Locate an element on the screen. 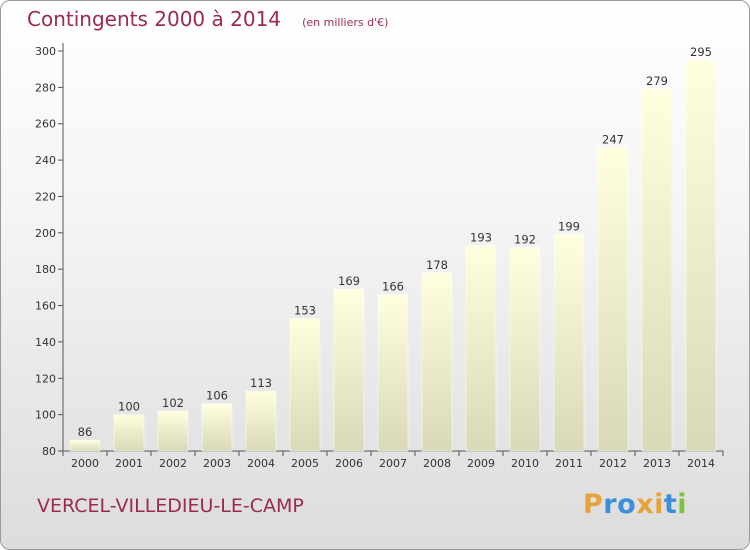 This screenshot has height=550, width=750. data-label-2008: 178 is located at coordinates (437, 265).